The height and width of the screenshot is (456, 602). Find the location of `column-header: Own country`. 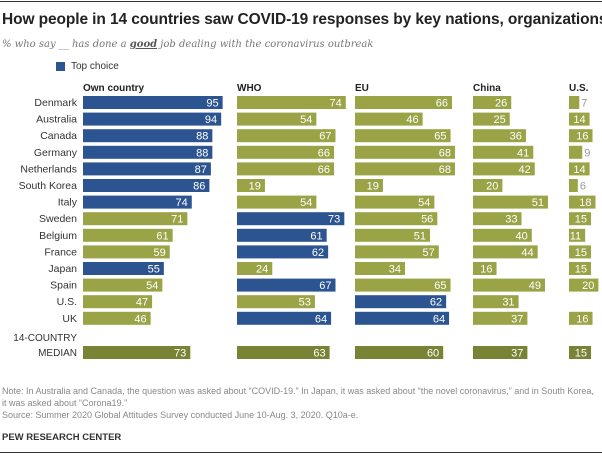

column-header: Own country is located at coordinates (114, 88).